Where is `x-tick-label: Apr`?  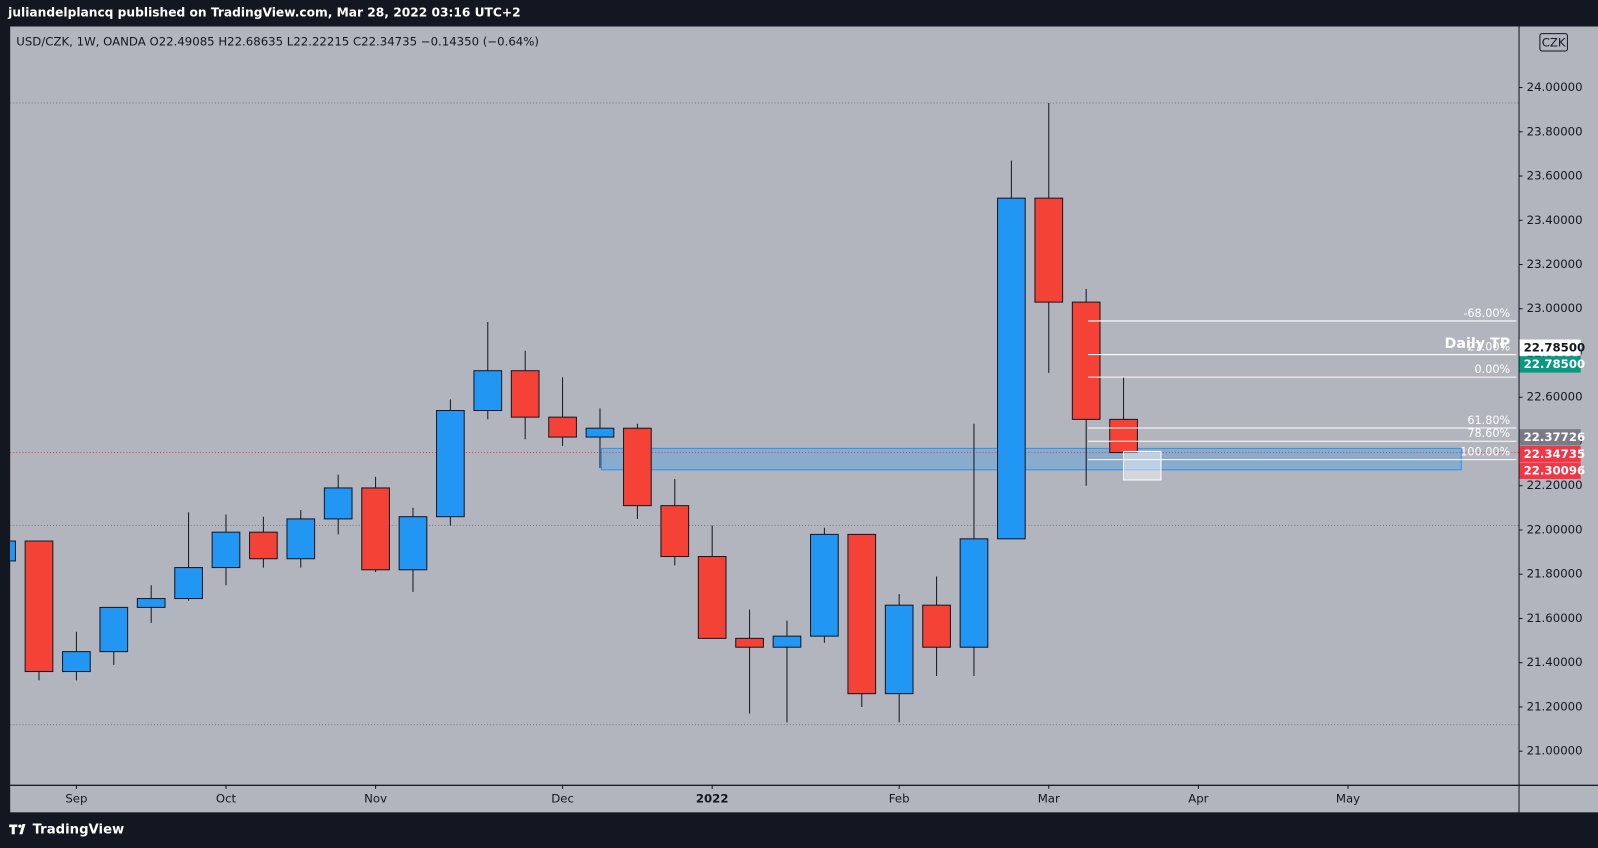
x-tick-label: Apr is located at coordinates (1198, 799).